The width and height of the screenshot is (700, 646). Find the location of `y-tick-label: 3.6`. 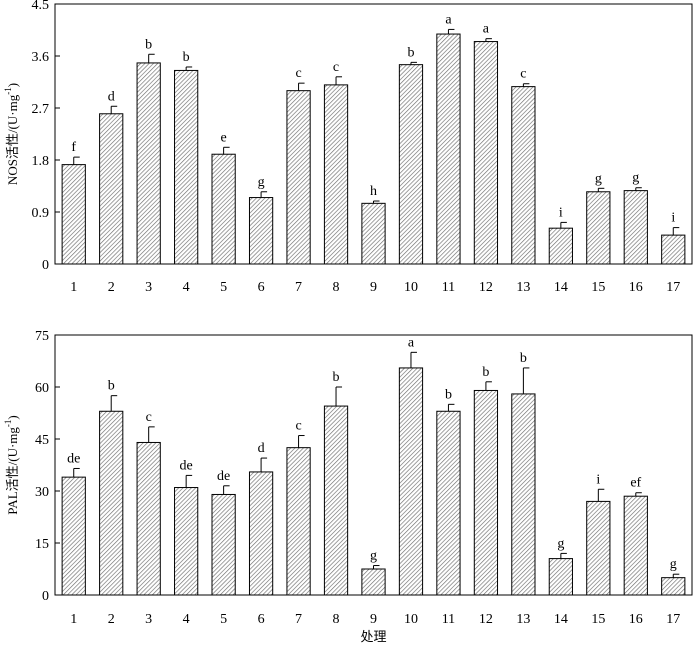

y-tick-label: 3.6 is located at coordinates (41, 57).